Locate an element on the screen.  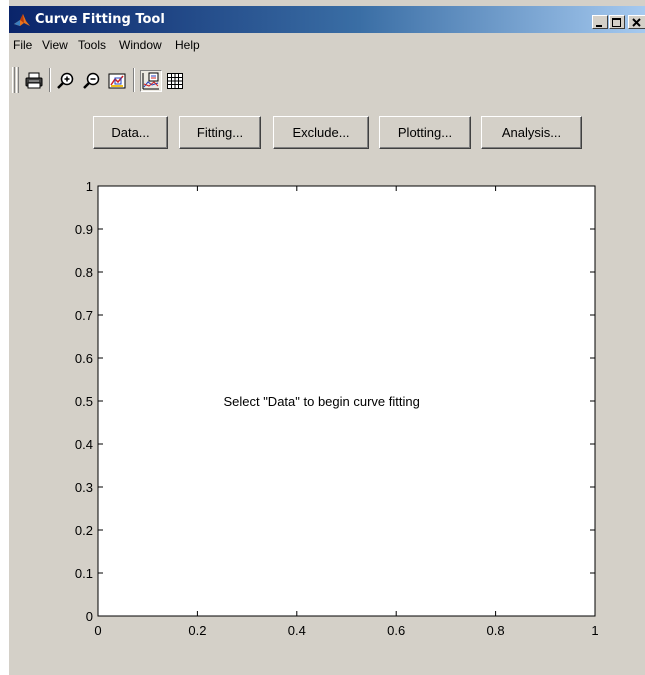
print-button is located at coordinates (34, 81).